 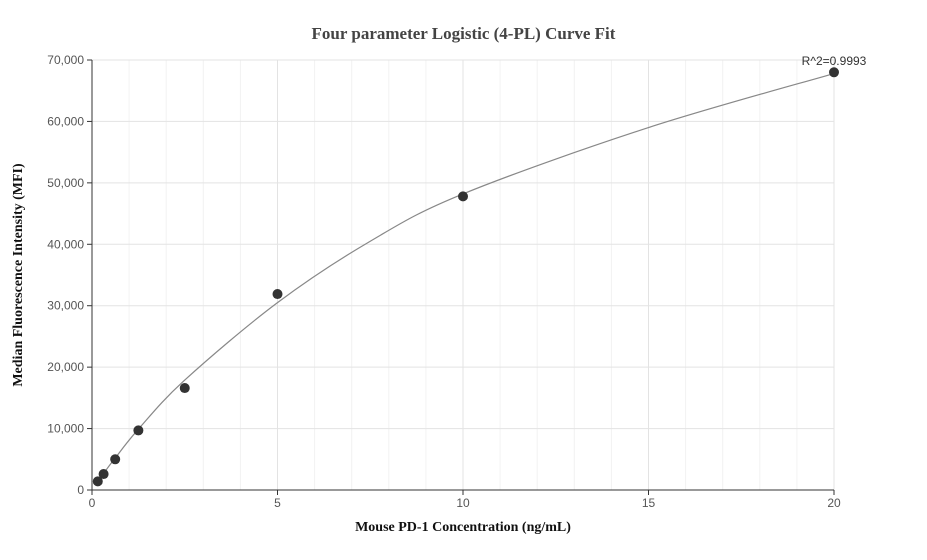 What do you see at coordinates (464, 33) in the screenshot?
I see `chart-title: Four parameter Logistic (4-PL) Curve Fit` at bounding box center [464, 33].